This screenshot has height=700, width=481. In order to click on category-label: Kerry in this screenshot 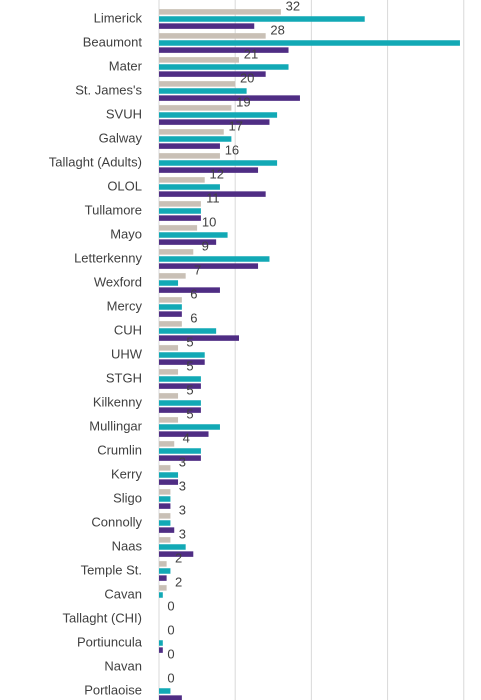, I will do `click(127, 473)`.